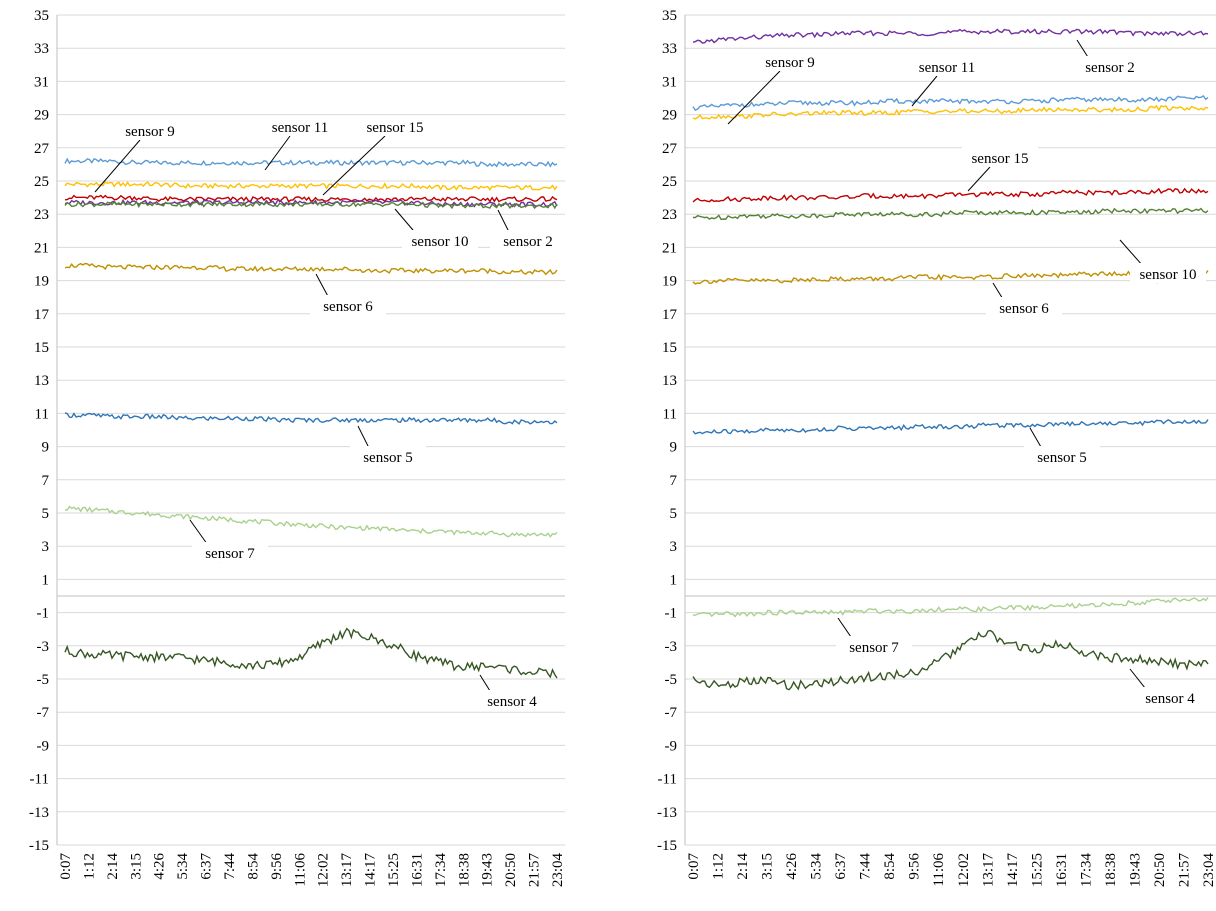 The width and height of the screenshot is (1216, 911). I want to click on x-tick-label: 1:12, so click(719, 866).